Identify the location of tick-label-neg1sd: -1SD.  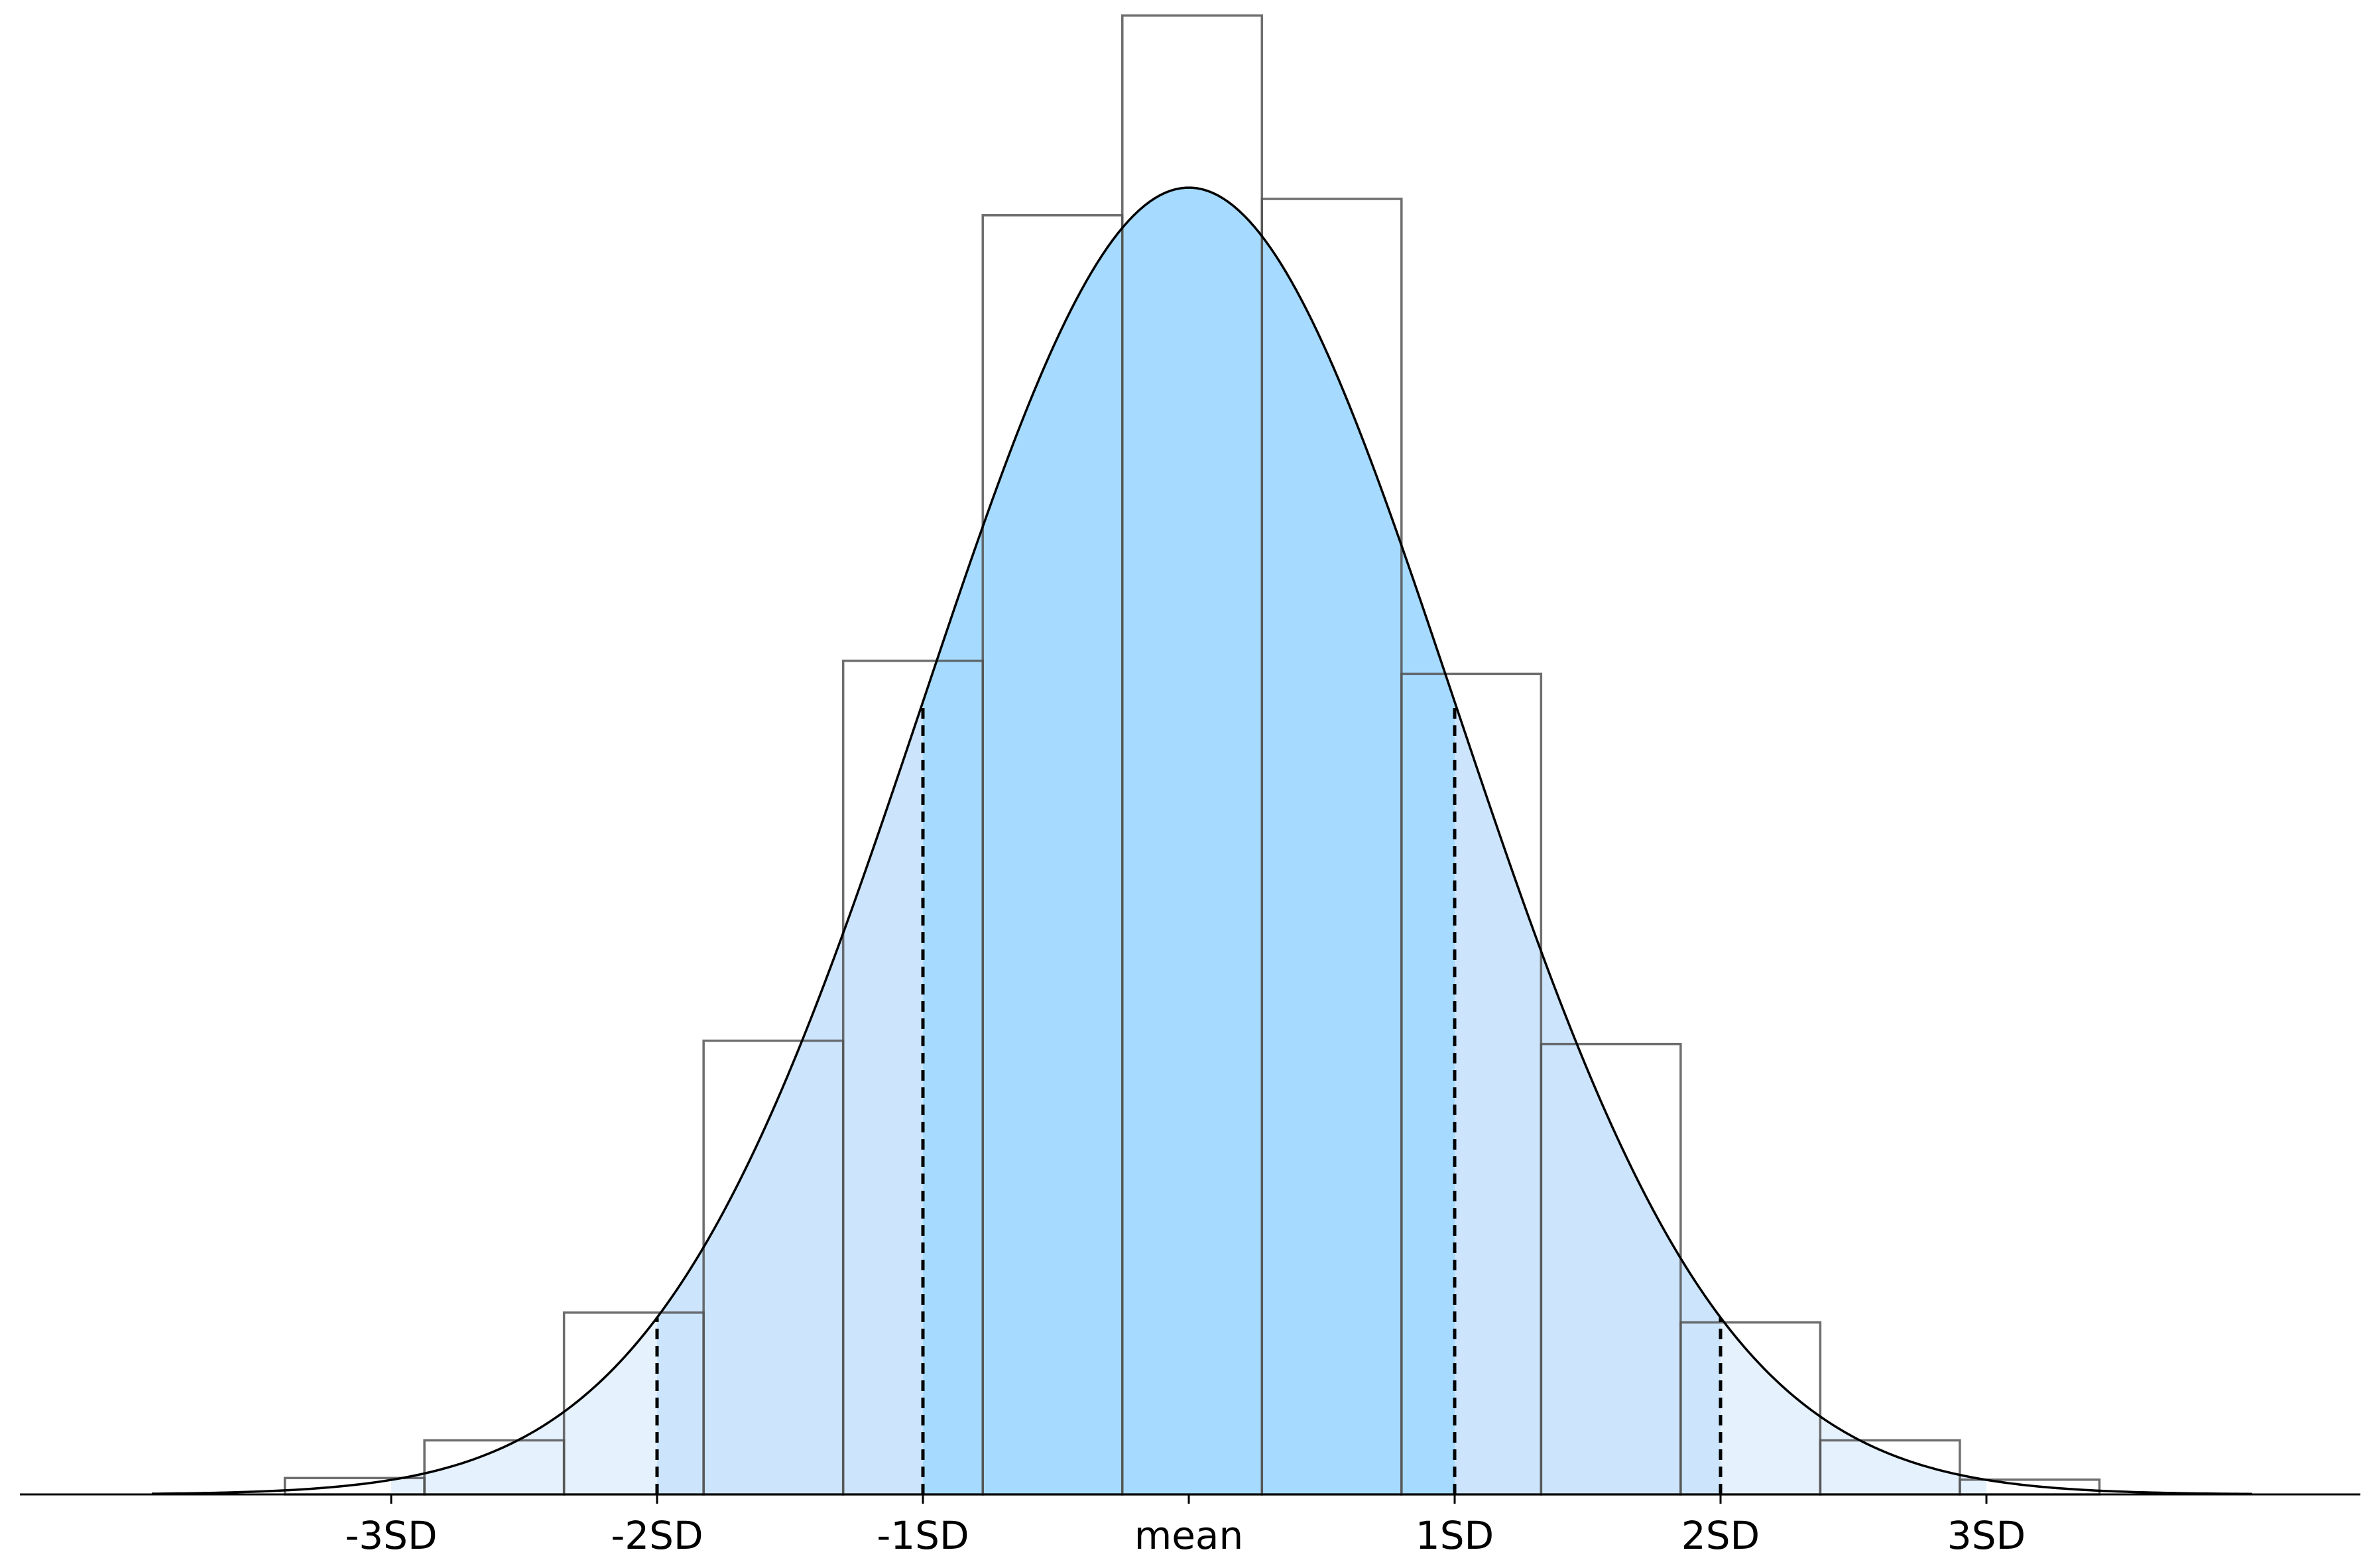
(923, 1535).